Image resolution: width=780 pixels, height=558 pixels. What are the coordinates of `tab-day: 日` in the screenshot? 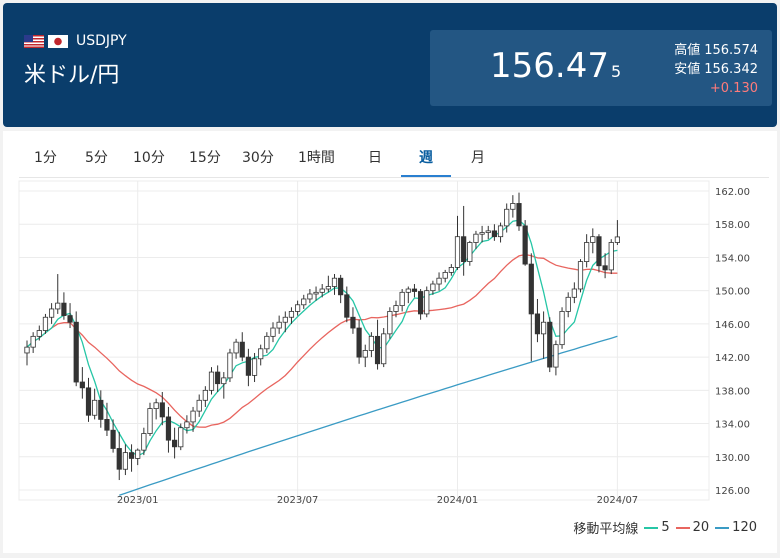 It's located at (375, 158).